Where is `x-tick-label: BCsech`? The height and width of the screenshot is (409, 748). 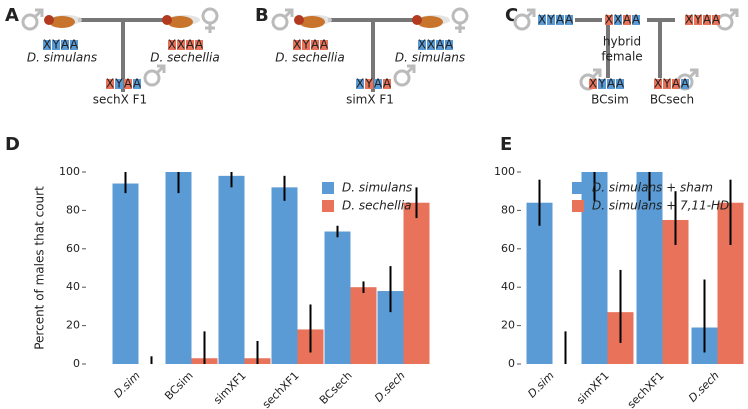 x-tick-label: BCsech is located at coordinates (336, 388).